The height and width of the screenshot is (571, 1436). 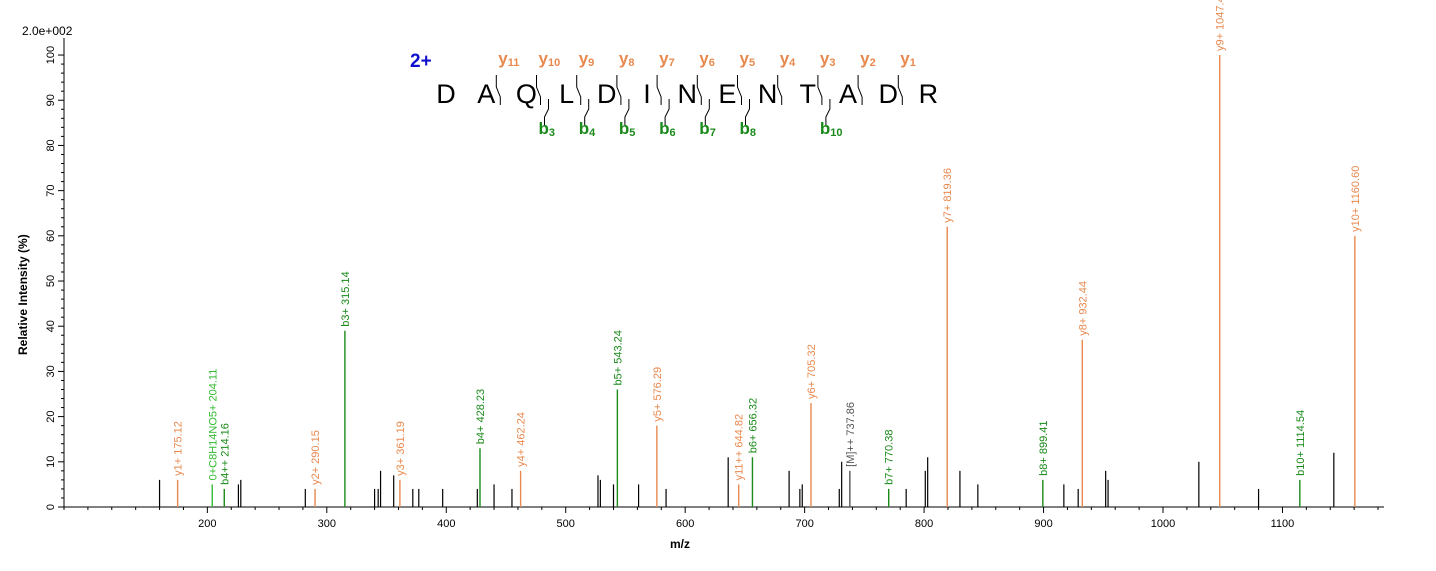 I want to click on peak-label: 0+C8H14NO5+ 204.11, so click(x=213, y=425).